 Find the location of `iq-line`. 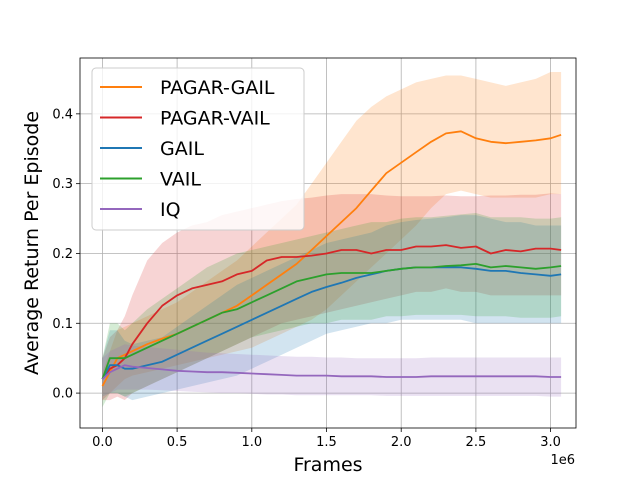

iq-line is located at coordinates (331, 372).